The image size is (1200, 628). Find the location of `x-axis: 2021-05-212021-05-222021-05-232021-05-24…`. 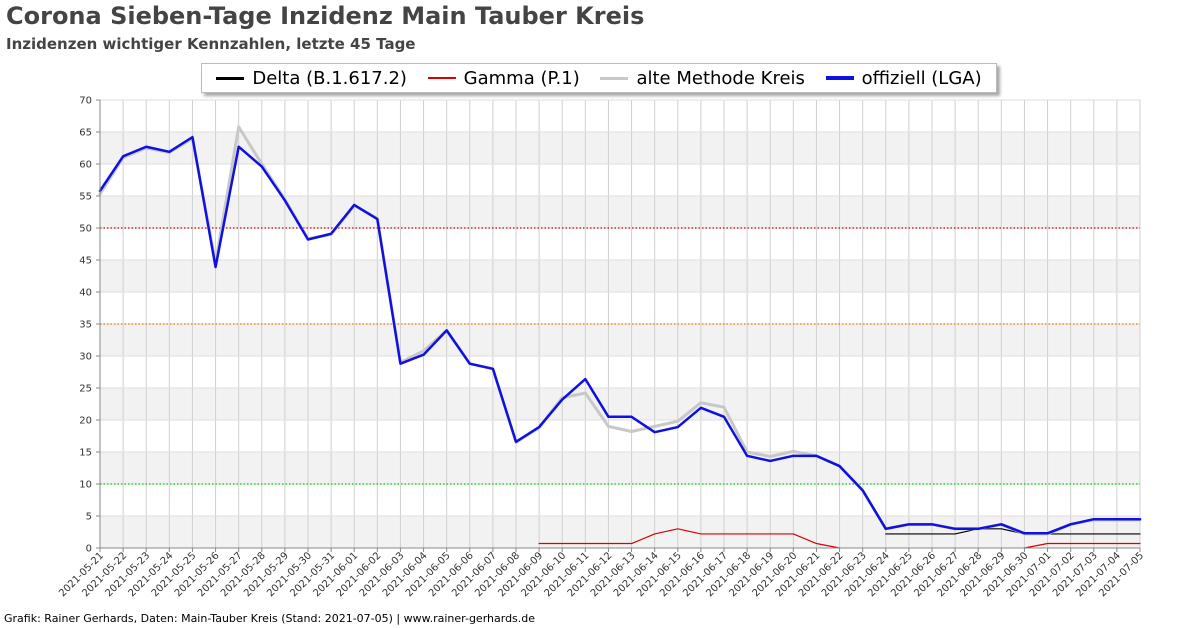

x-axis: 2021-05-212021-05-222021-05-232021-05-24… is located at coordinates (601, 573).